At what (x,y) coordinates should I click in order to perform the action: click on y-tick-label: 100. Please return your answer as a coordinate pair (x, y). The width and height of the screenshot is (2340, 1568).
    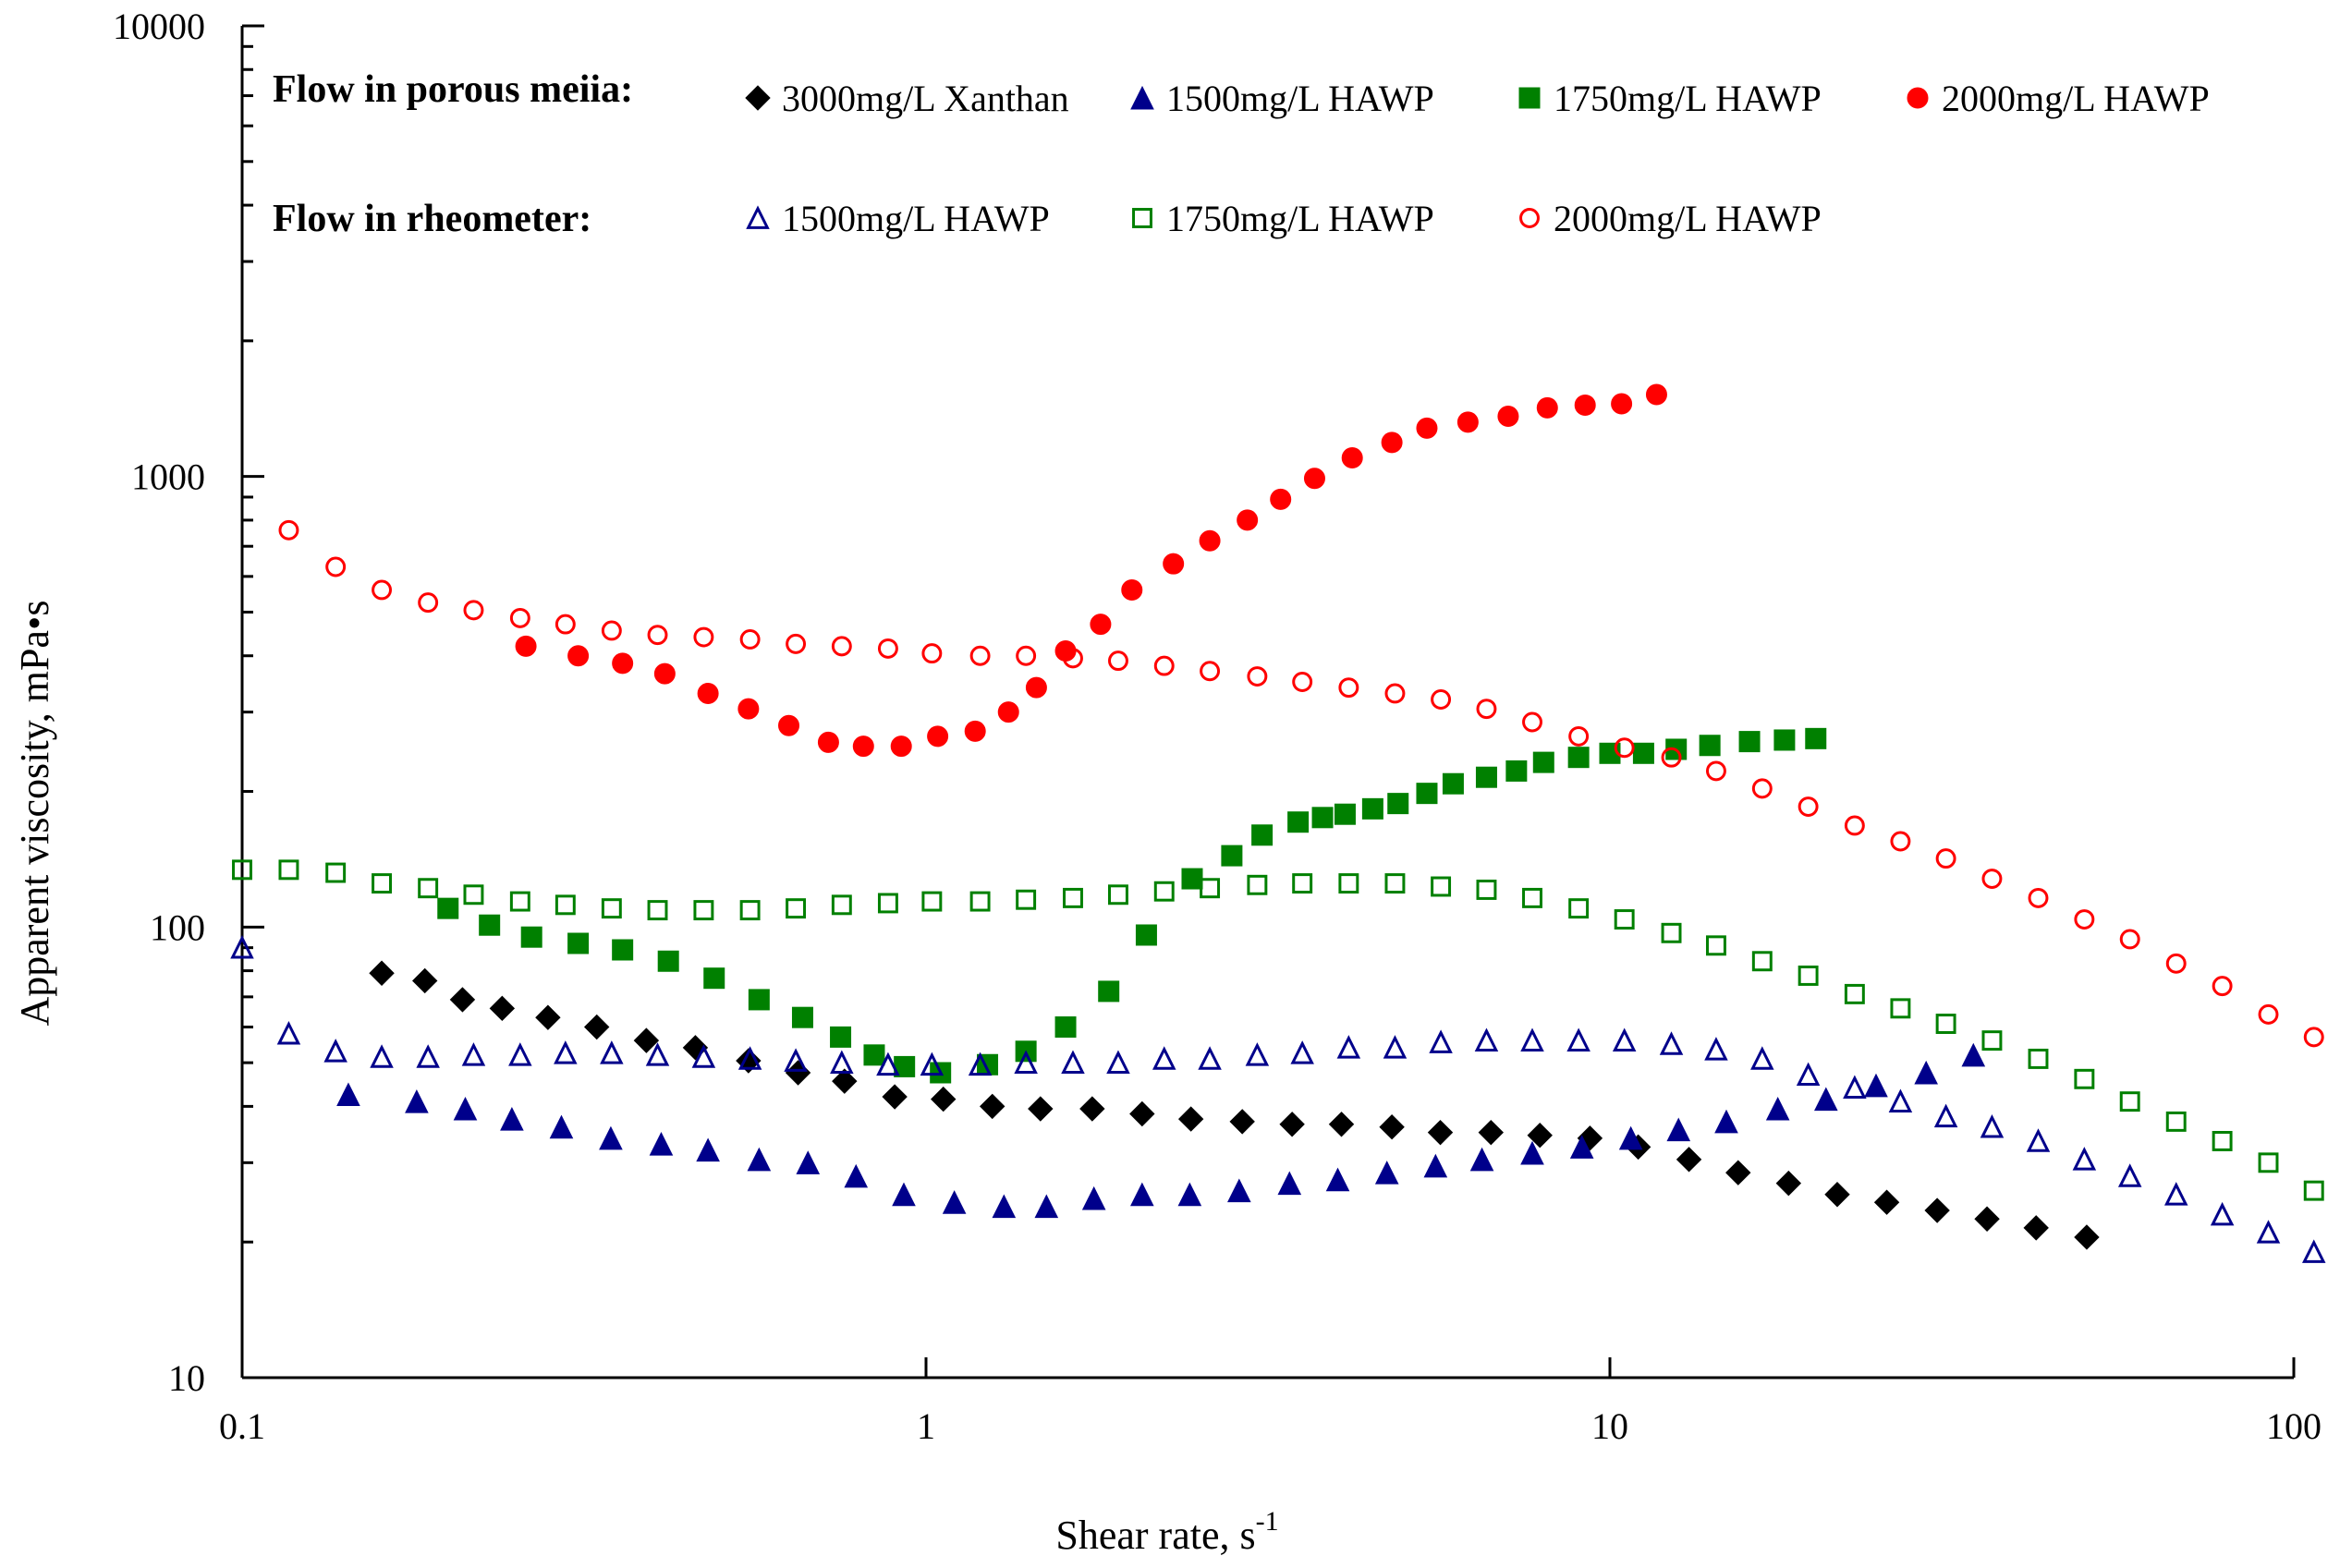
    Looking at the image, I should click on (177, 927).